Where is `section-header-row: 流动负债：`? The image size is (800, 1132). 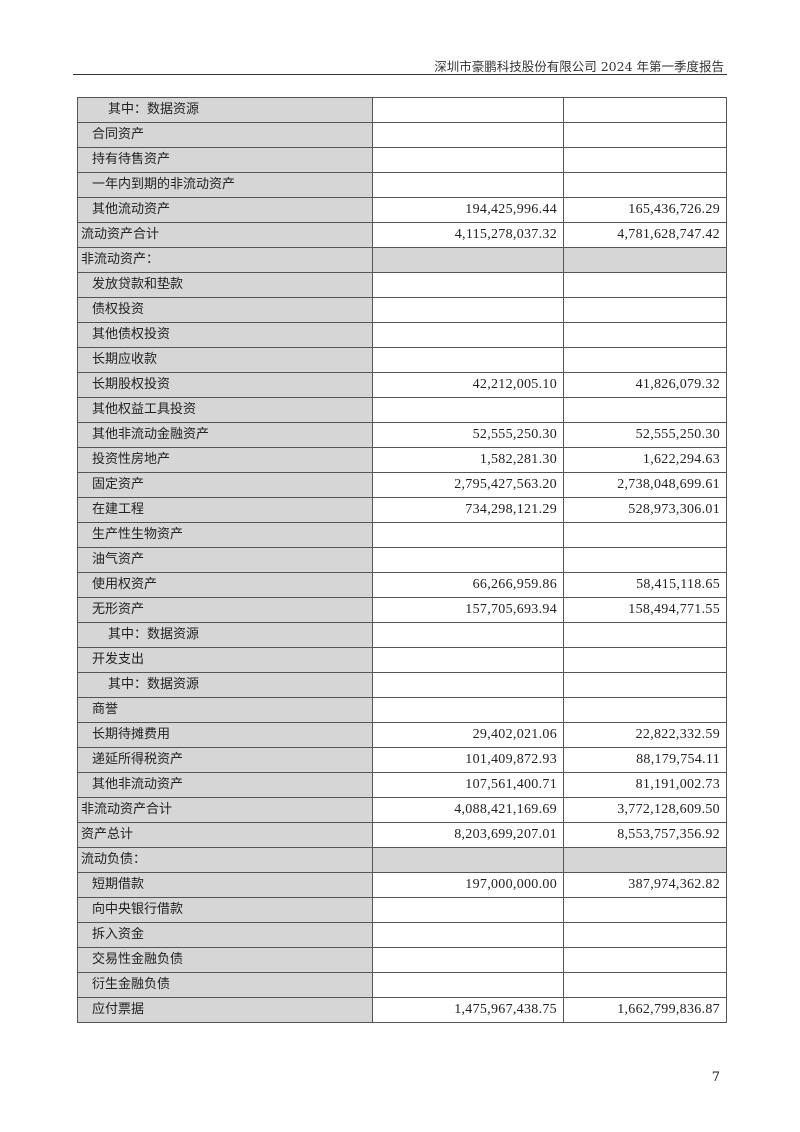 section-header-row: 流动负债： is located at coordinates (402, 860).